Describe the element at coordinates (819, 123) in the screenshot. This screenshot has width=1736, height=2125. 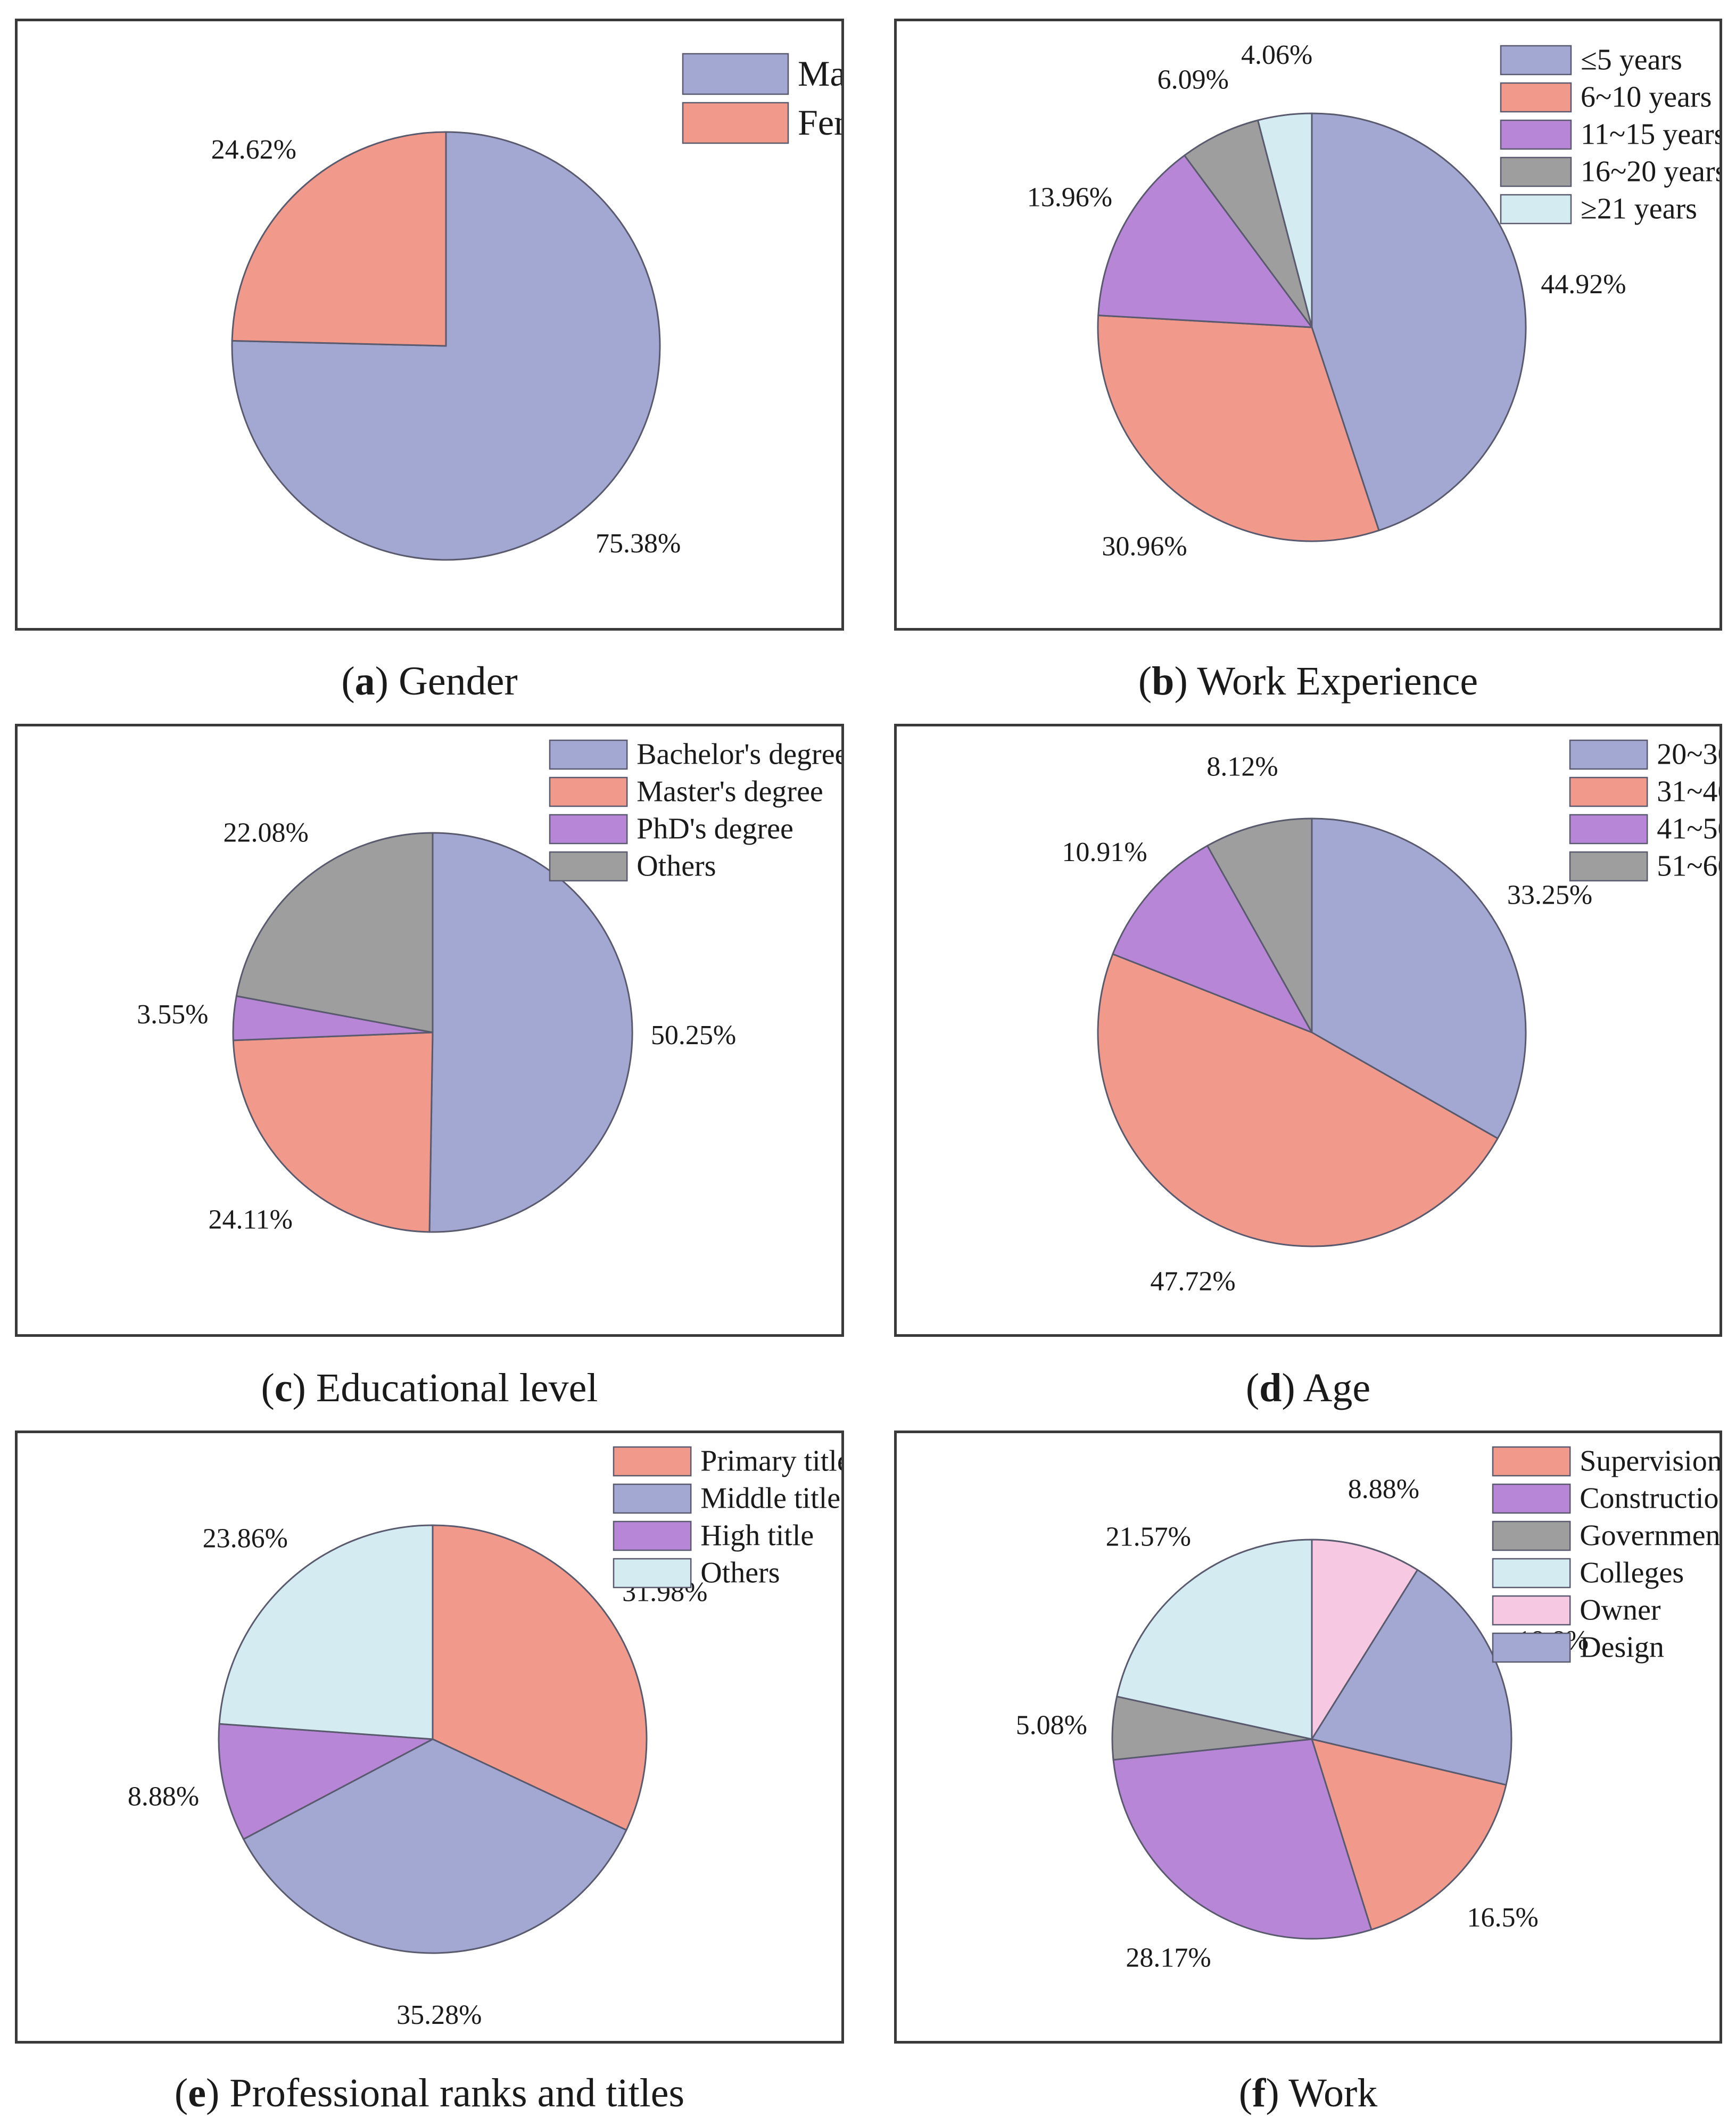
I see `legend-label-female: Female` at that location.